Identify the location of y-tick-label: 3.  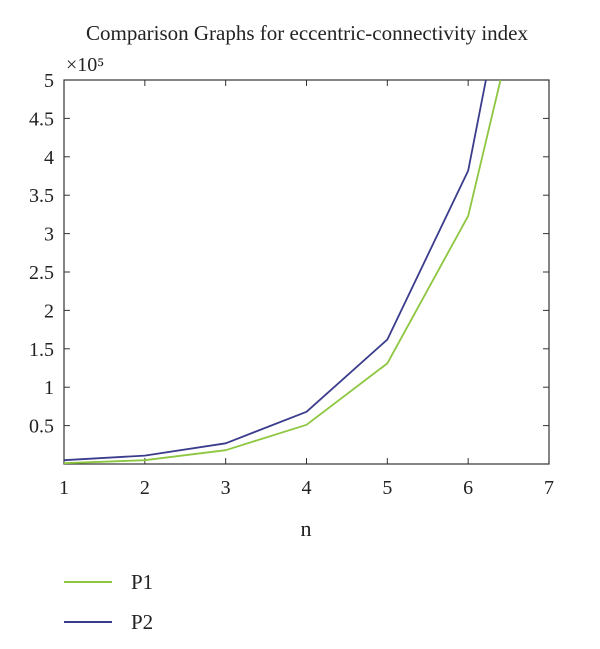
(49, 235).